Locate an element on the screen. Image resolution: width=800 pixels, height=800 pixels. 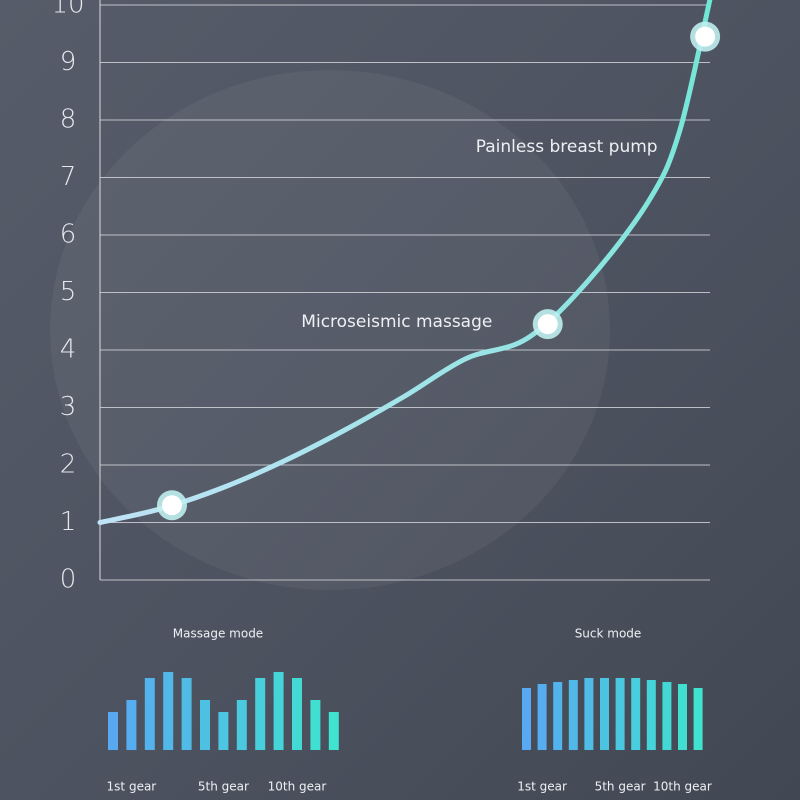
y-tick-label: 8 is located at coordinates (68, 120).